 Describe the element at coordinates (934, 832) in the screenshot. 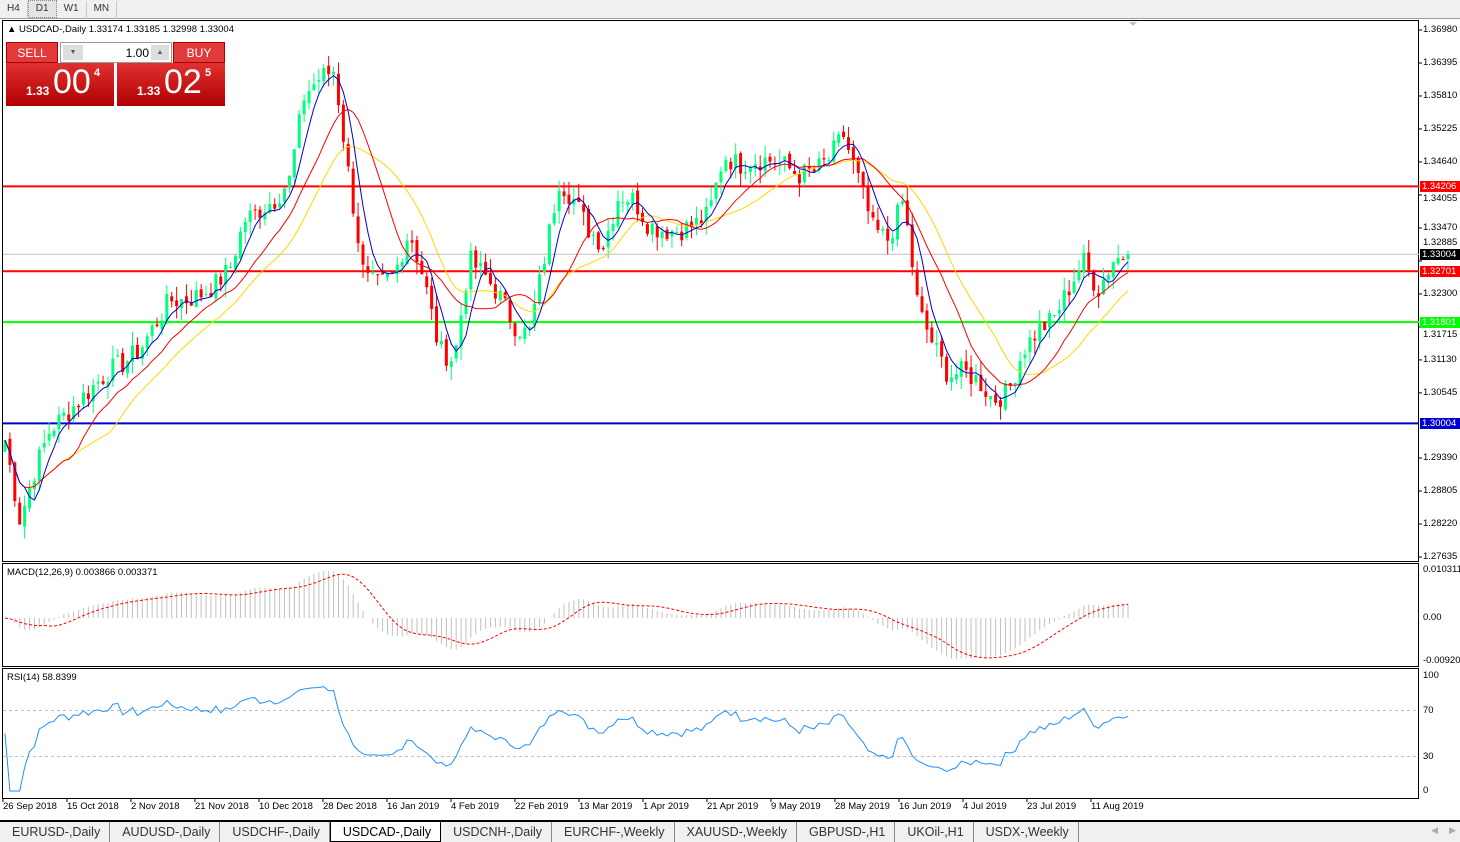

I see `chart-tab: UKOil-,H1` at that location.